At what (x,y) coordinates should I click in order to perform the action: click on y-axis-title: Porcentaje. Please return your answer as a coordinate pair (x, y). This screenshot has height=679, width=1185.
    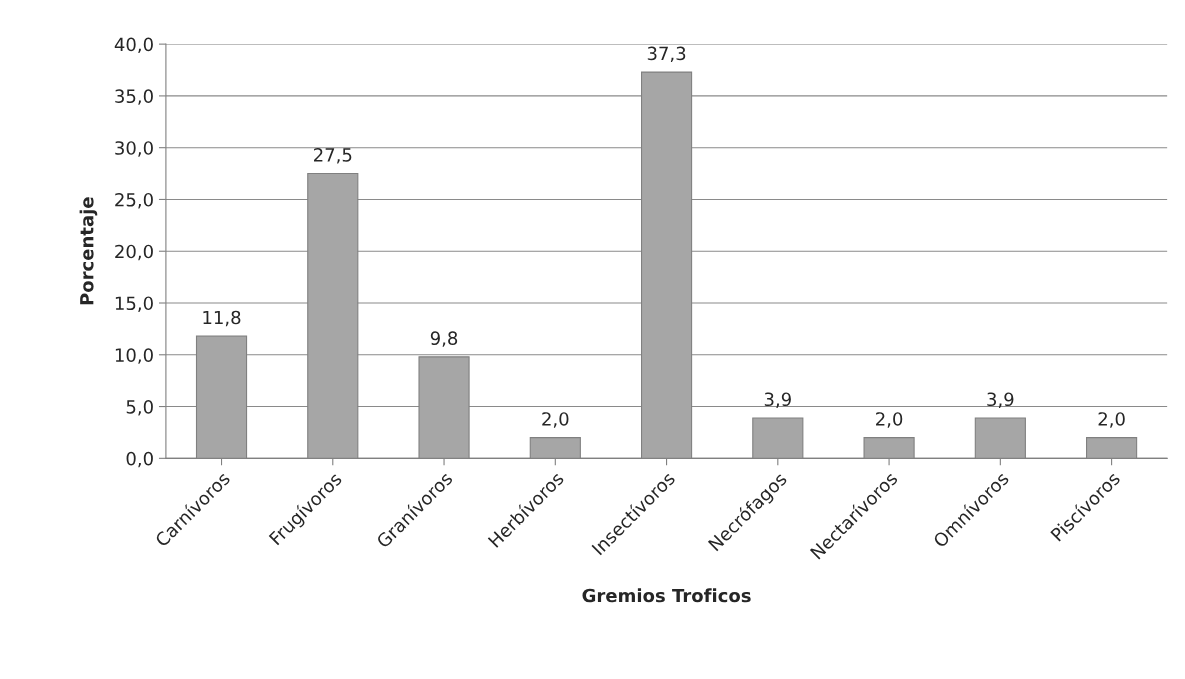
    Looking at the image, I should click on (88, 251).